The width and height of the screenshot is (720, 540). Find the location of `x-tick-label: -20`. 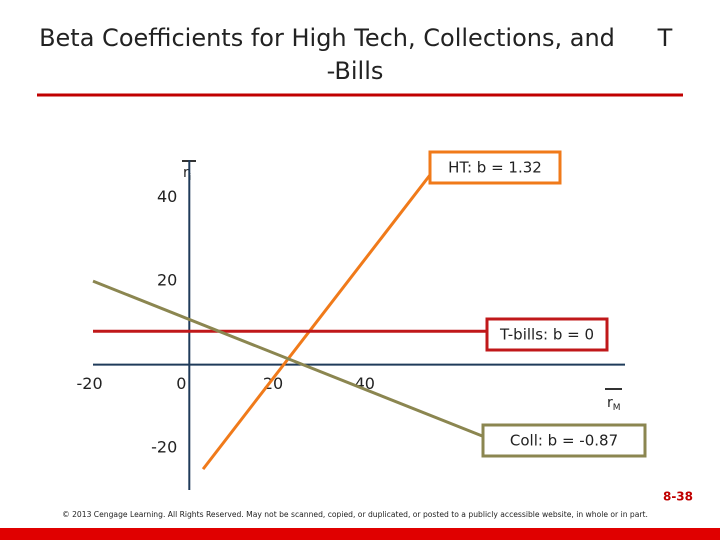

x-tick-label: -20 is located at coordinates (90, 383).